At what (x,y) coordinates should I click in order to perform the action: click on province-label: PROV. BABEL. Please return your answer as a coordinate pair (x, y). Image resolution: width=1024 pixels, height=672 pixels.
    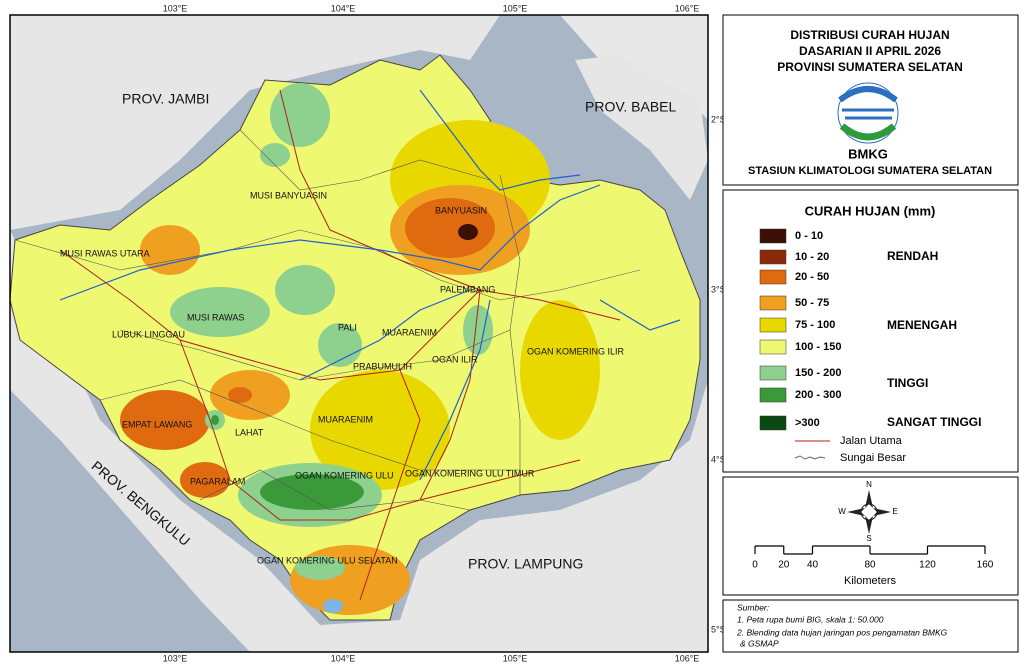
    Looking at the image, I should click on (631, 107).